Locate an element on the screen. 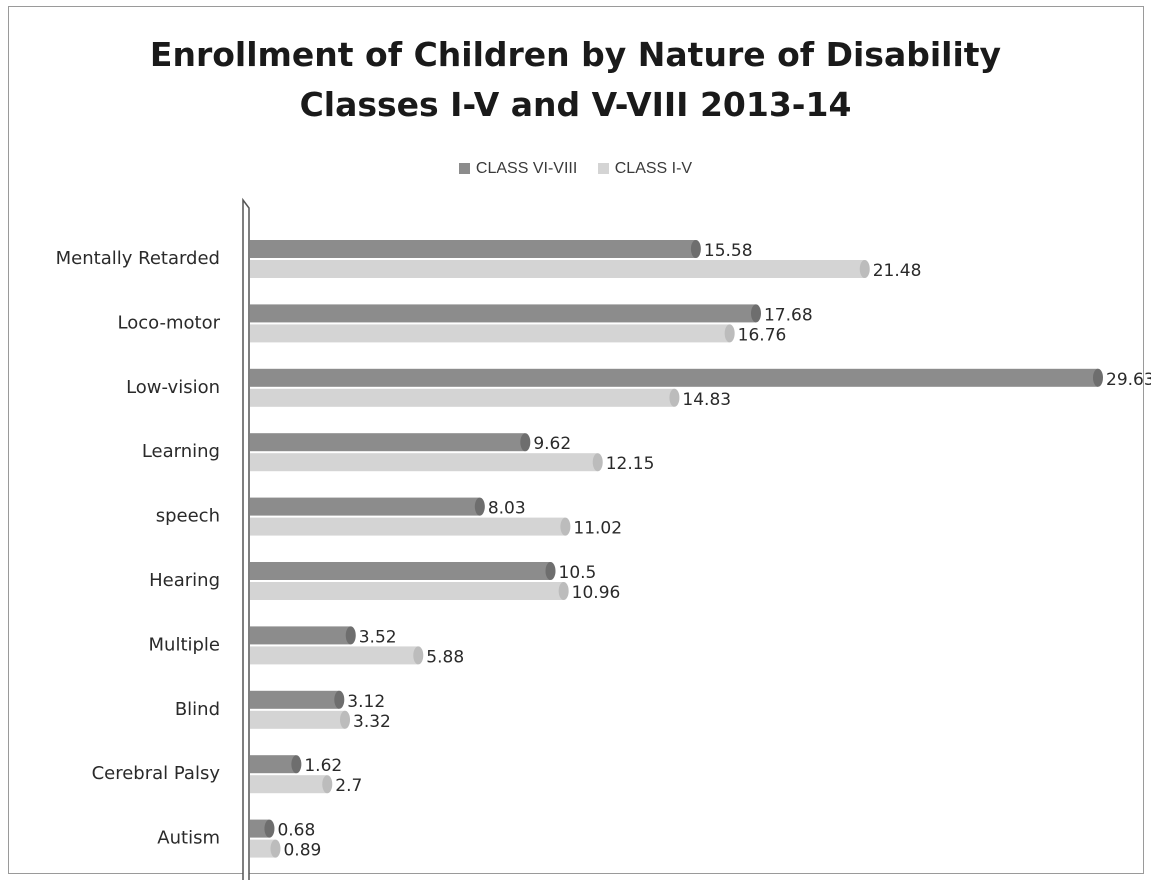 The height and width of the screenshot is (880, 1151). value-label-class-i-v-autism: 0.89 is located at coordinates (302, 851).